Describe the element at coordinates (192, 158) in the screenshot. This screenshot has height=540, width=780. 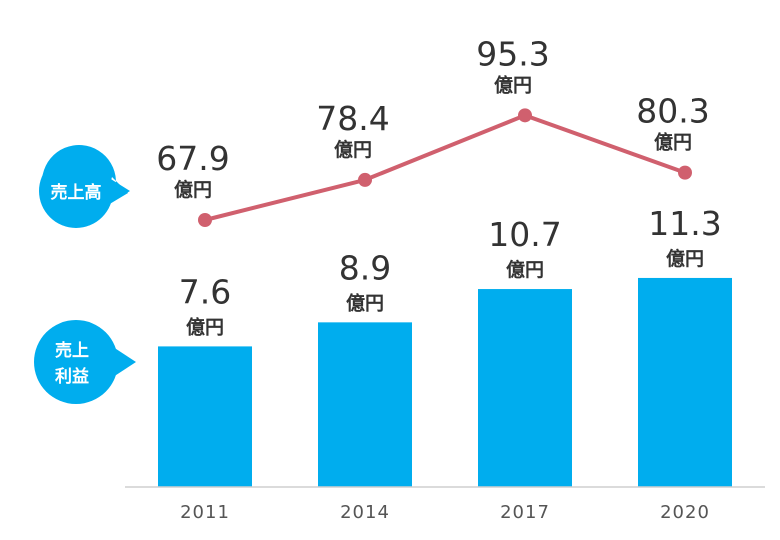
I see `line-value-label-2011: 67.9` at that location.